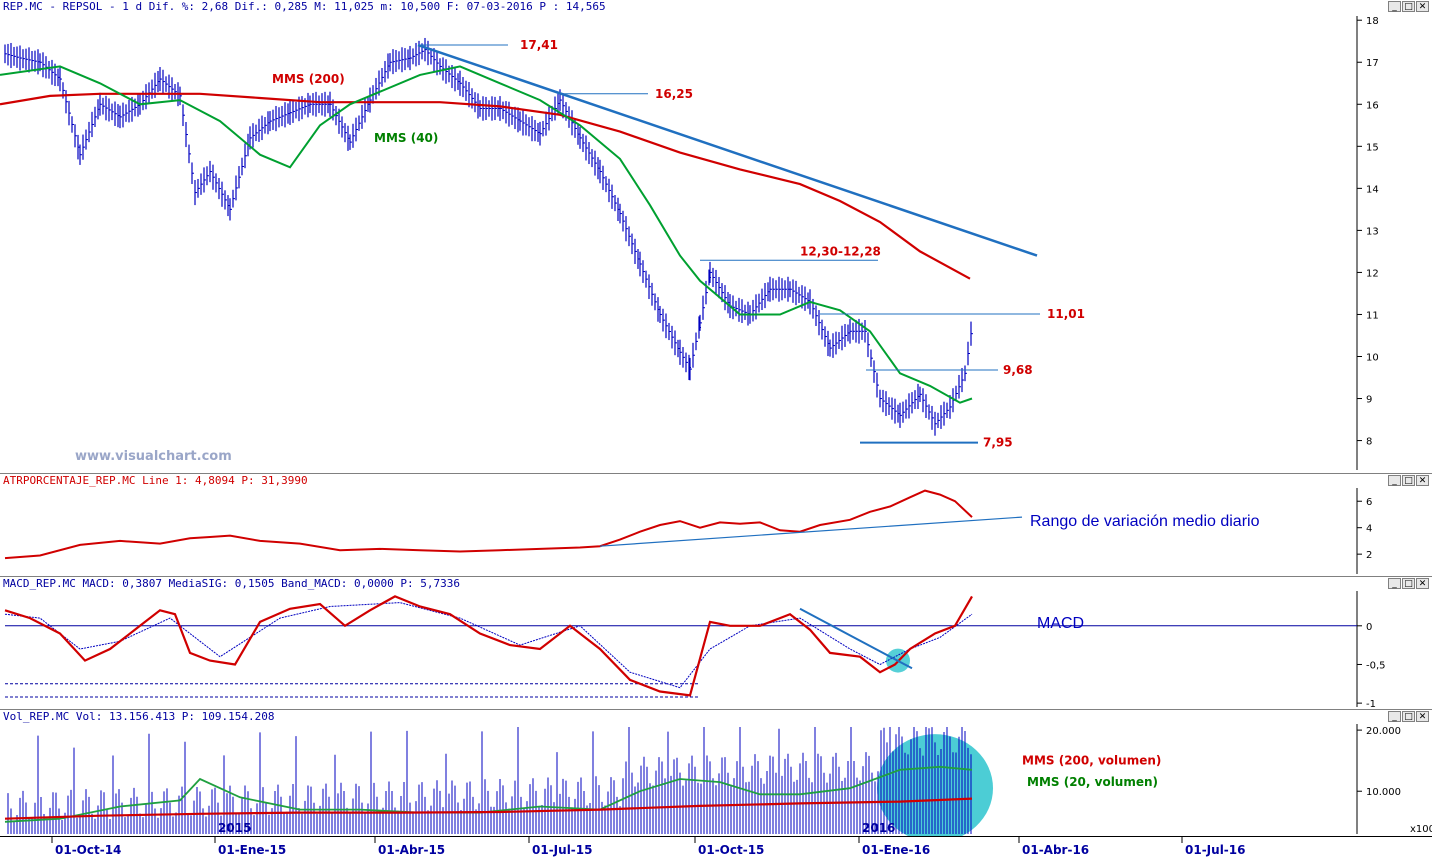 The image size is (1432, 858). Describe the element at coordinates (1369, 627) in the screenshot. I see `macd-y-tick-label: 0` at that location.